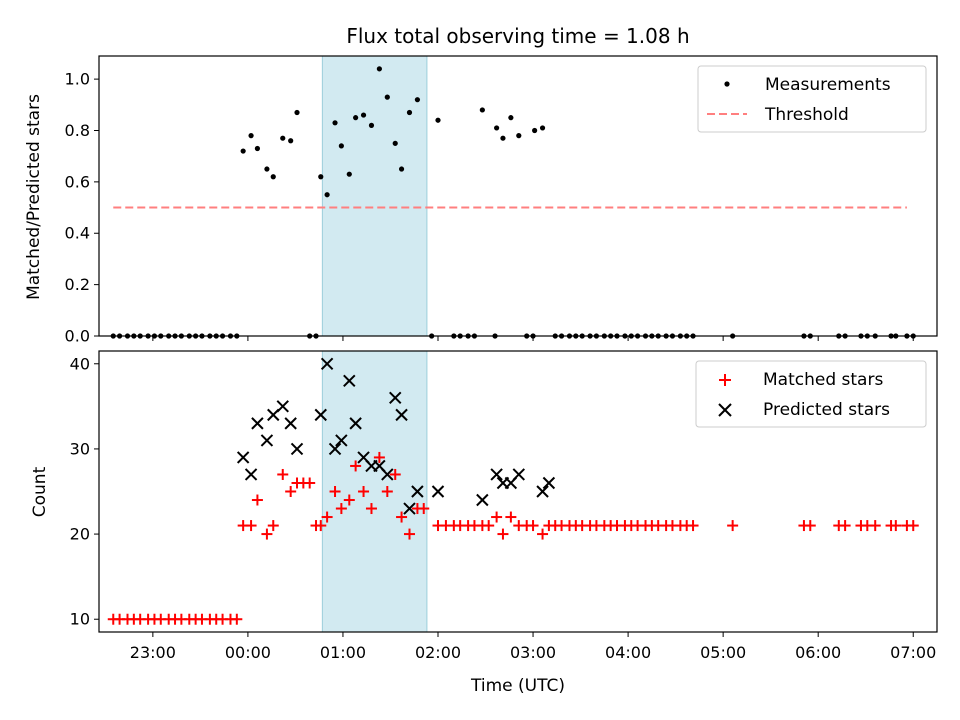 This screenshot has height=720, width=960. Describe the element at coordinates (77, 181) in the screenshot. I see `top-ytick-label-3: 0.6` at that location.